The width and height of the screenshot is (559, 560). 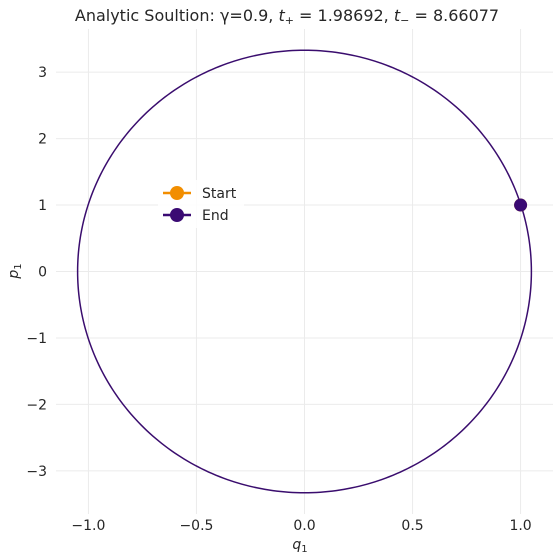 I want to click on x-tick-label: 0.0, so click(x=304, y=526).